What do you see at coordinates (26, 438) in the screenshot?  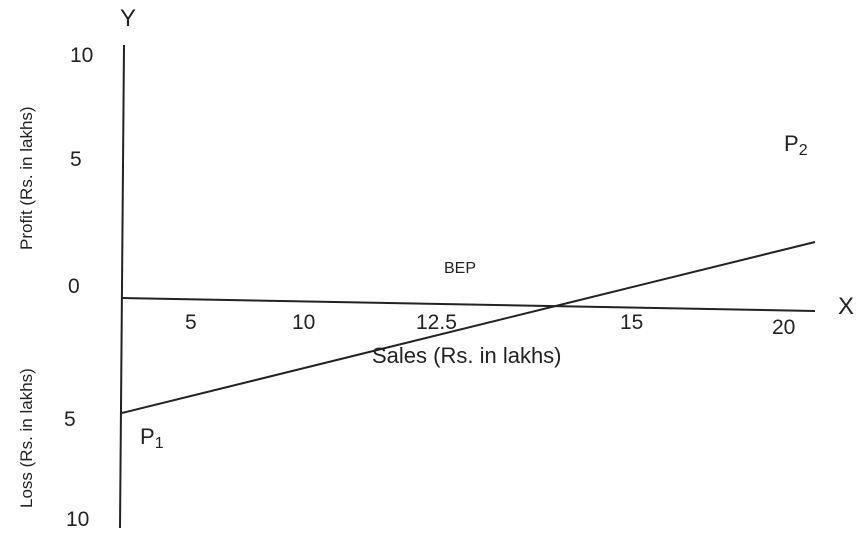 I see `y-axis-title-loss: Loss (Rs. in lakhs)` at bounding box center [26, 438].